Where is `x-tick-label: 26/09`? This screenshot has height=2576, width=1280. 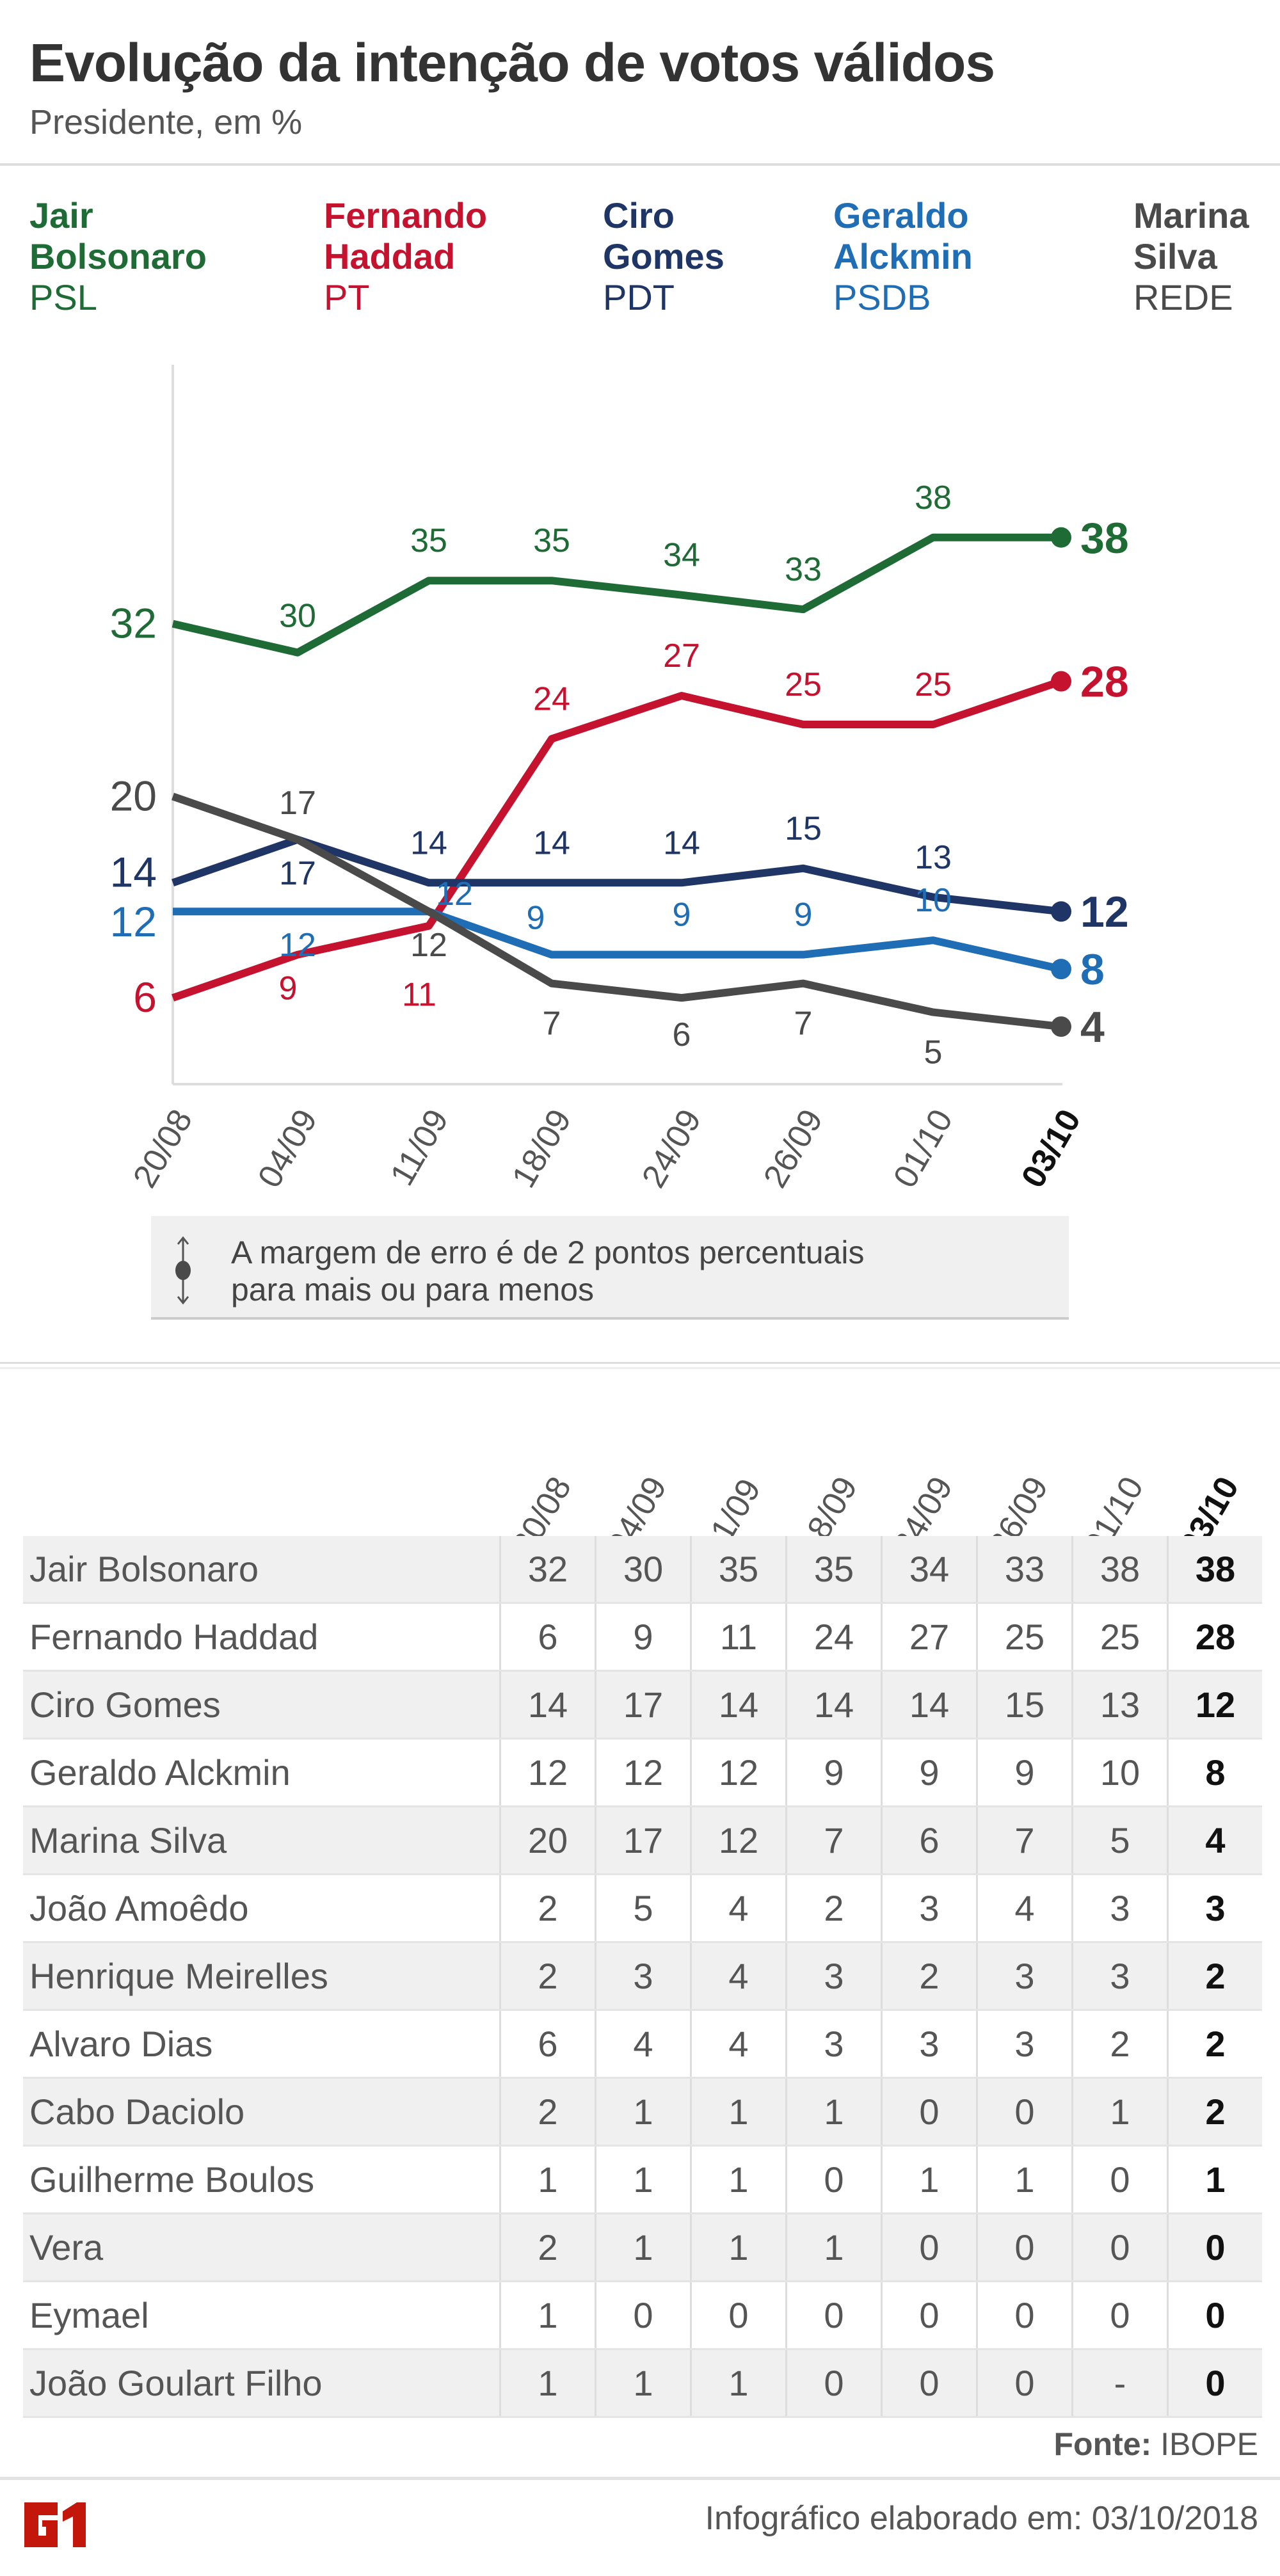 x-tick-label: 26/09 is located at coordinates (793, 1148).